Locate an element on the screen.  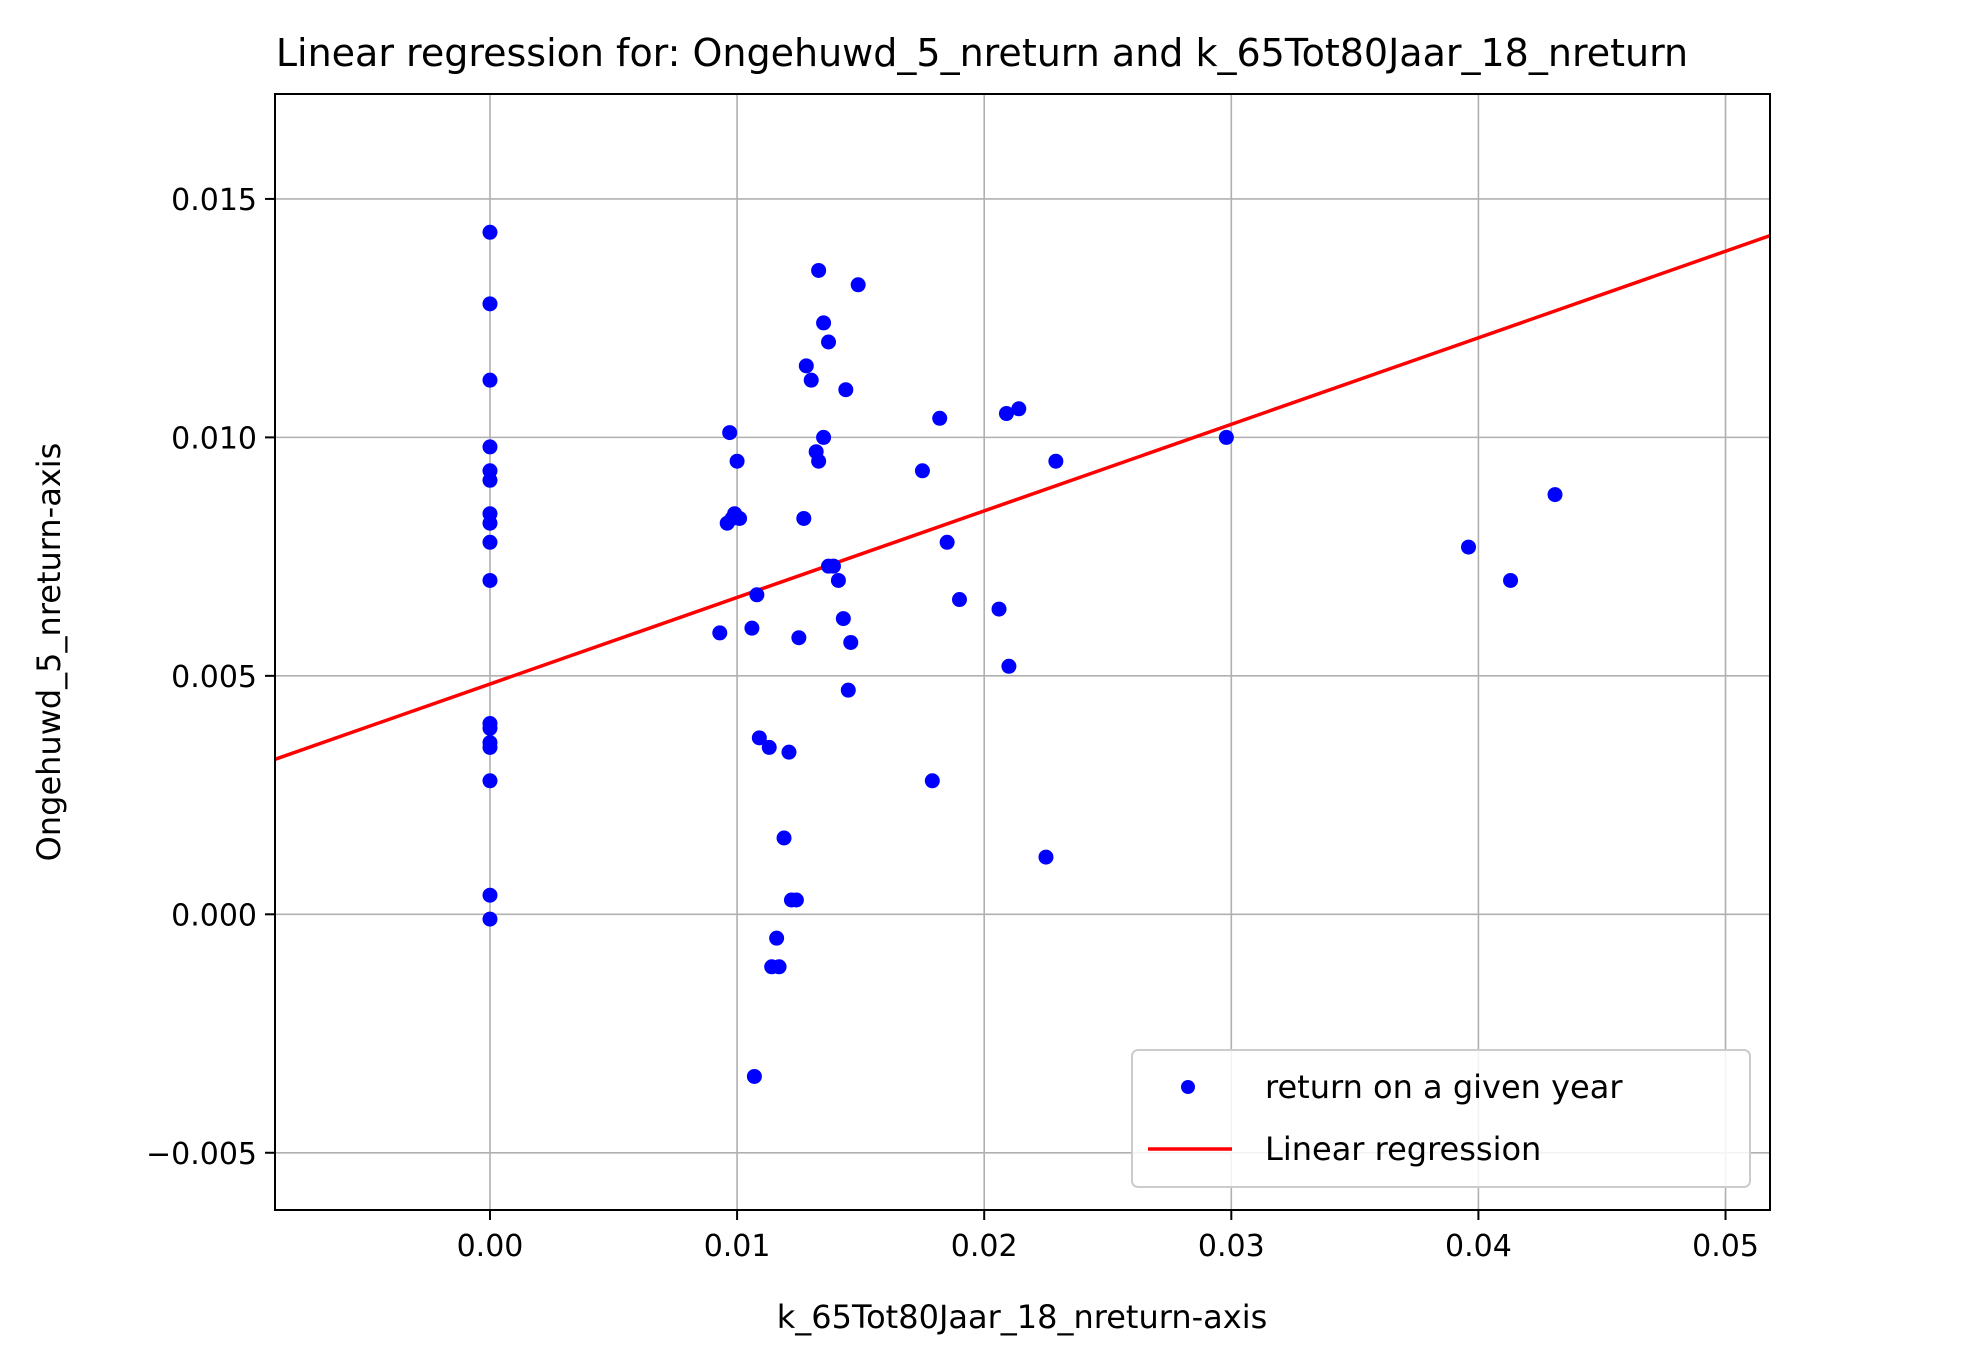
legend-label-regression: Linear regression is located at coordinates (1403, 1149).